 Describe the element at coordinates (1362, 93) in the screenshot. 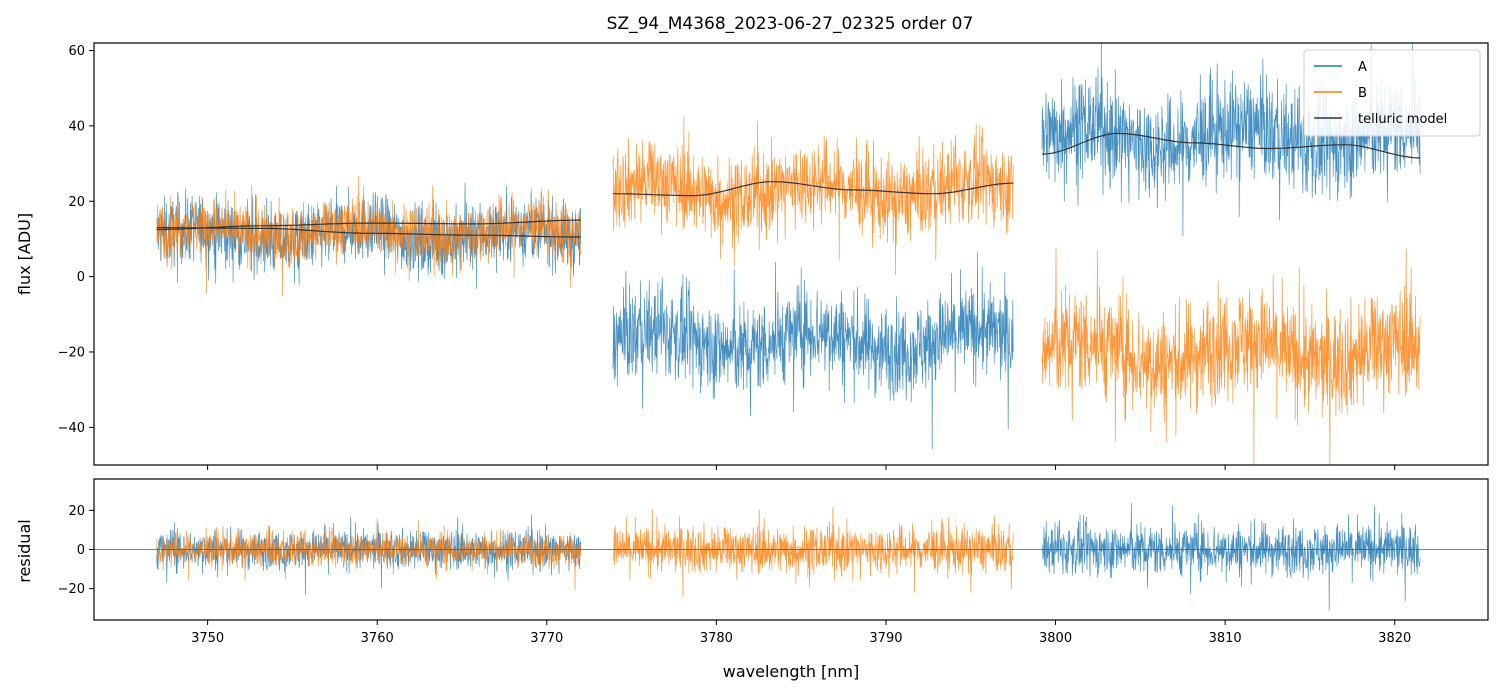

I see `legend-label-b: B` at that location.